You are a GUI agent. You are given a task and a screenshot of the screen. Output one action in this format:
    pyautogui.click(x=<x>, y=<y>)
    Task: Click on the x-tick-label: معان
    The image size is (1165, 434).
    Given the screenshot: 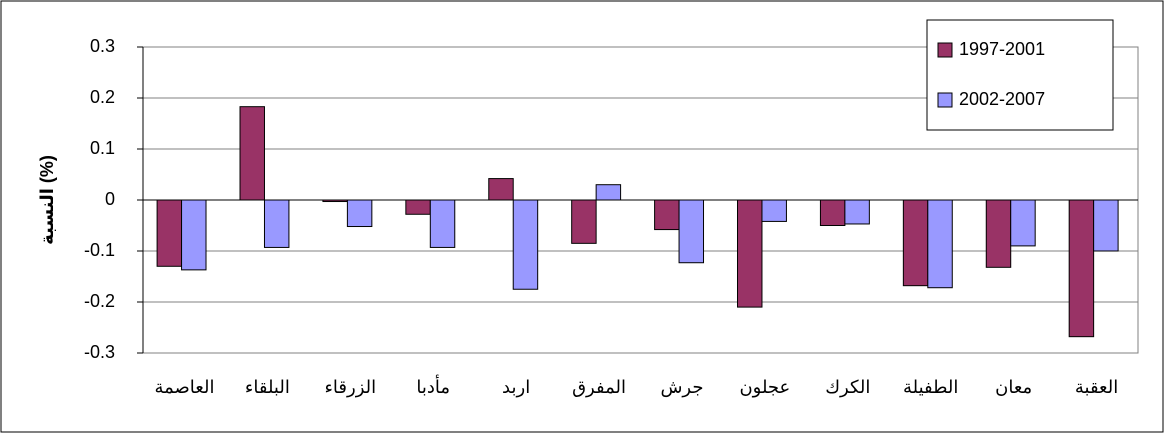 What is the action you would take?
    pyautogui.click(x=1013, y=387)
    